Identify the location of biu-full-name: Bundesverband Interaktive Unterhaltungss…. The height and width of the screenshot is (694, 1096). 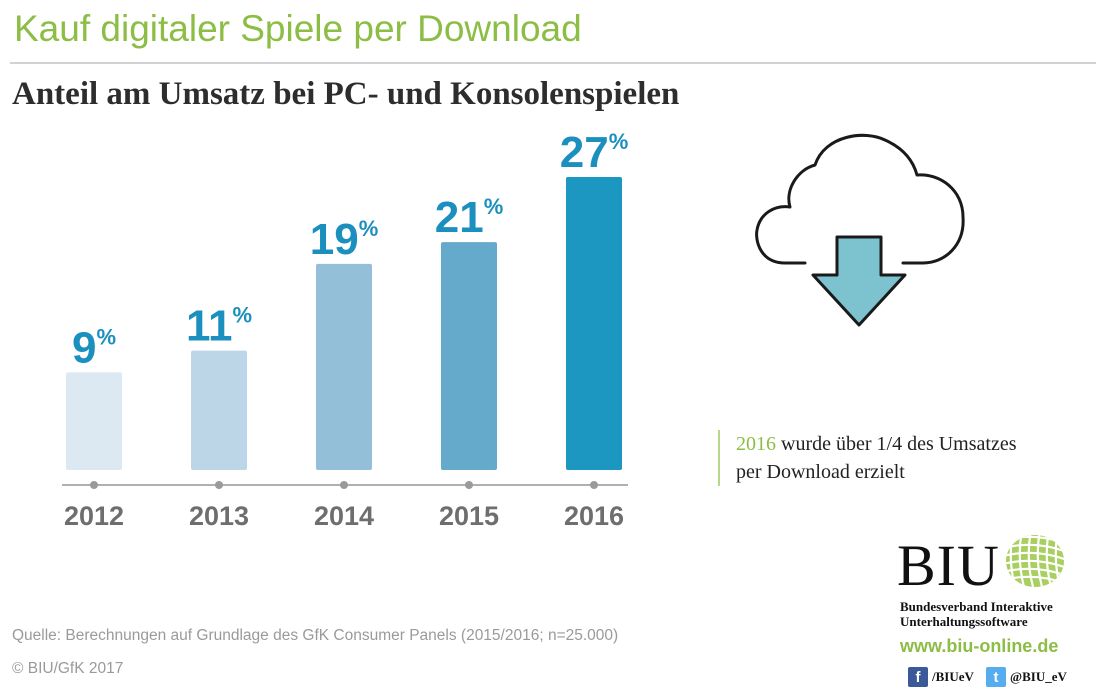
(976, 614).